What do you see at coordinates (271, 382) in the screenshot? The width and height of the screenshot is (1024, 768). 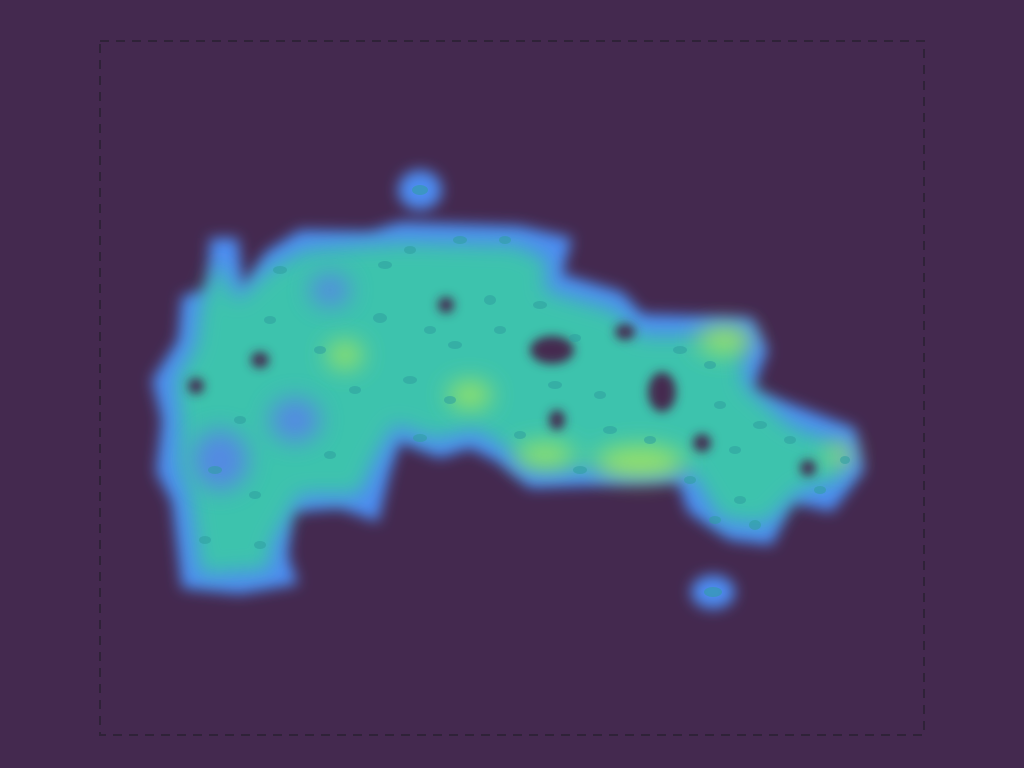 I see `cool-zones` at bounding box center [271, 382].